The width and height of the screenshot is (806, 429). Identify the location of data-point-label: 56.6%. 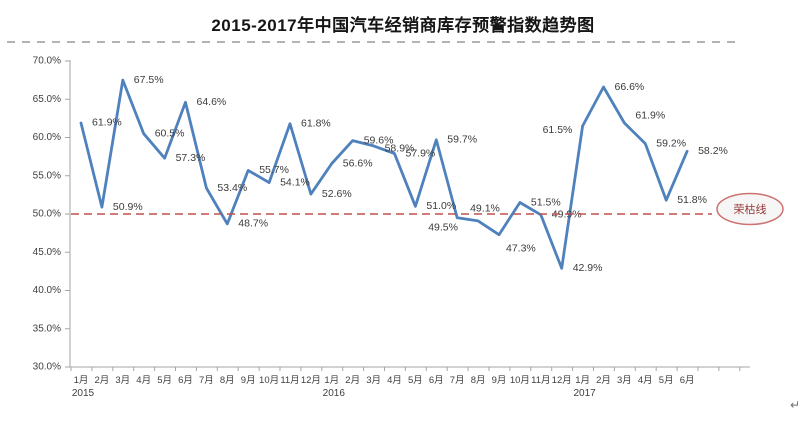
(358, 163).